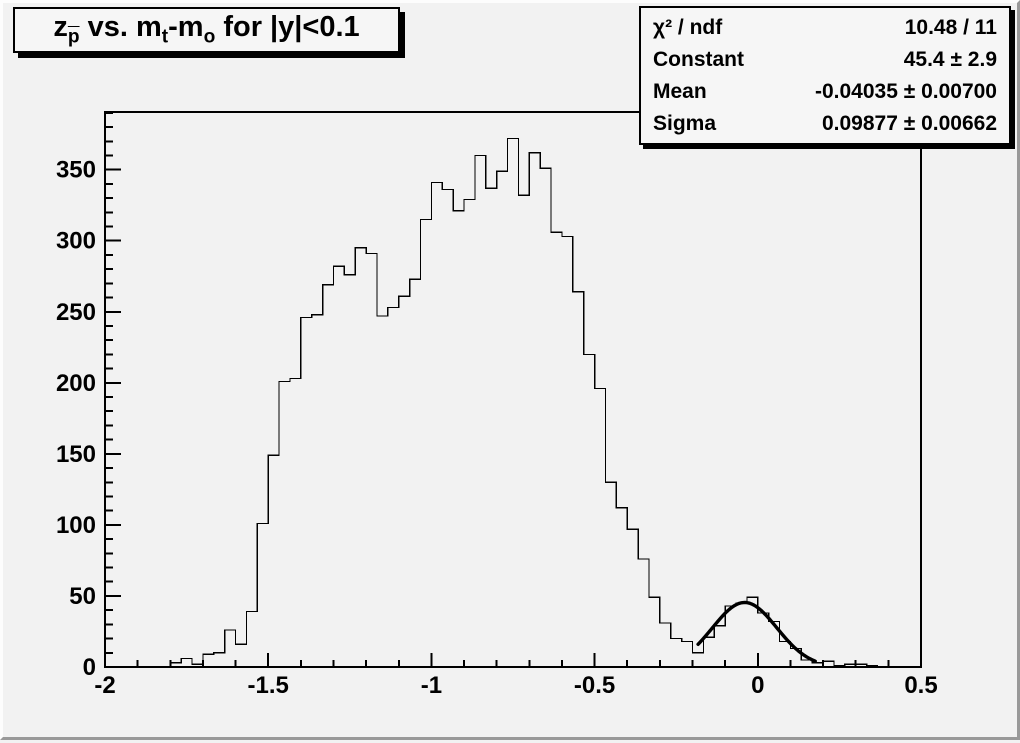 Image resolution: width=1020 pixels, height=743 pixels. What do you see at coordinates (698, 60) in the screenshot?
I see `stat-label-constant: Constant` at bounding box center [698, 60].